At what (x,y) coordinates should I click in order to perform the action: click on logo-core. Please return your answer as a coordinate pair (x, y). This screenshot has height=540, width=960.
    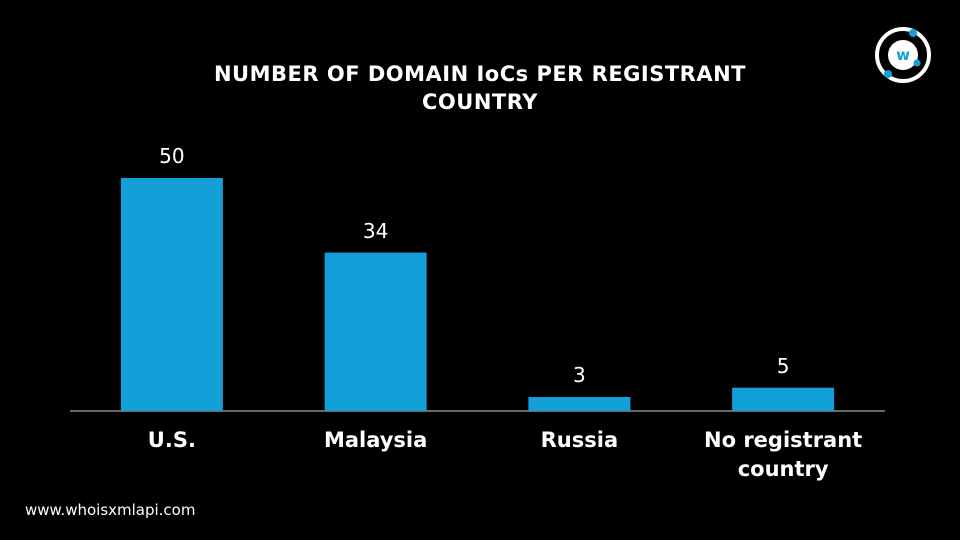
    Looking at the image, I should click on (903, 55).